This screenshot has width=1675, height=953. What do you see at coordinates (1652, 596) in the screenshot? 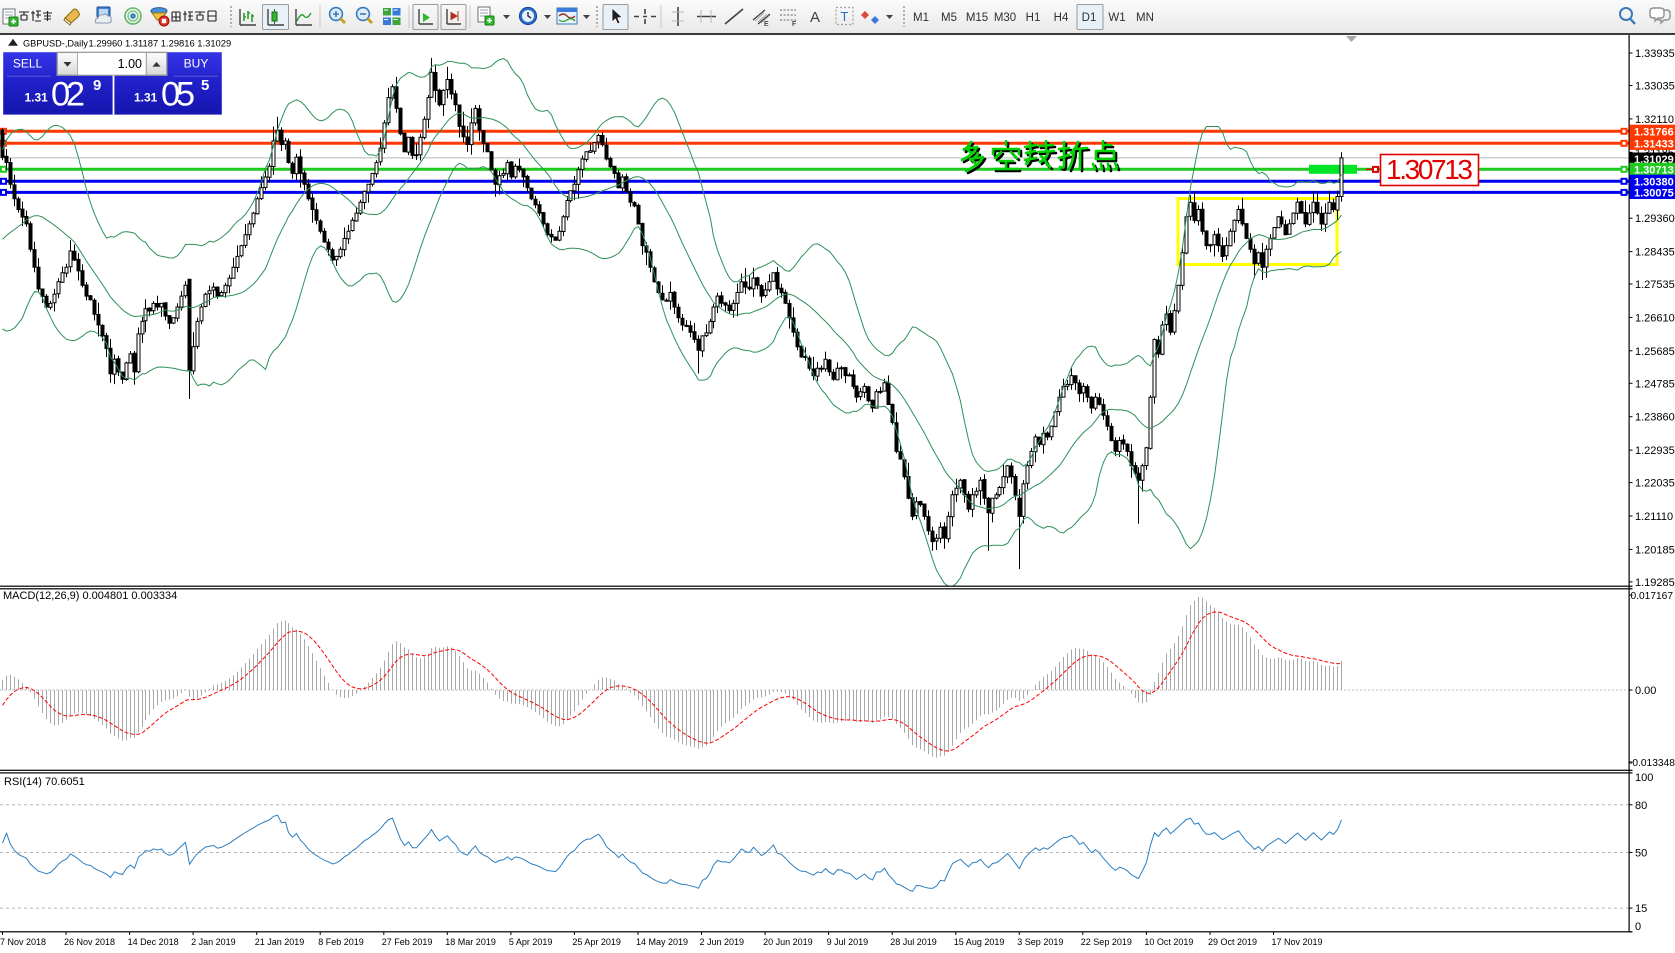
I see `svg-text: 0.017167` at bounding box center [1652, 596].